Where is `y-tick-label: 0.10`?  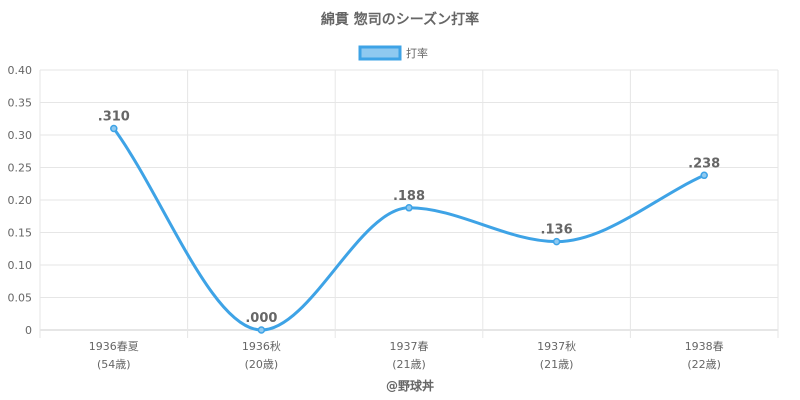 y-tick-label: 0.10 is located at coordinates (20, 265).